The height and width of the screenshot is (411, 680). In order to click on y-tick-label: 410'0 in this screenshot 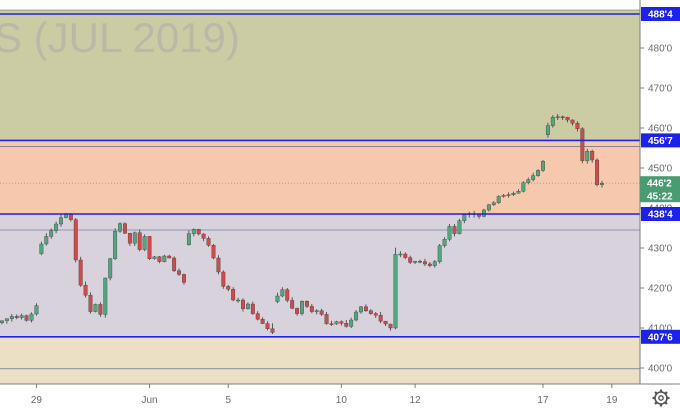, I will do `click(660, 329)`.